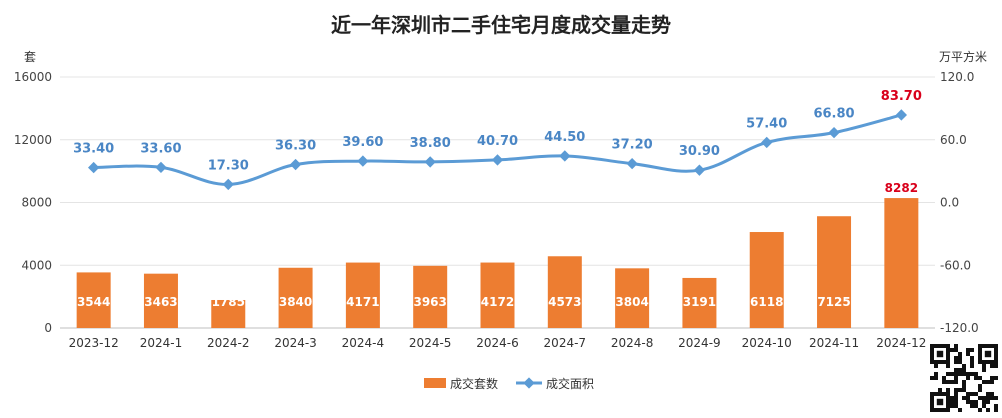 The image size is (1002, 418). I want to click on right-tick-label: 120.0, so click(957, 77).